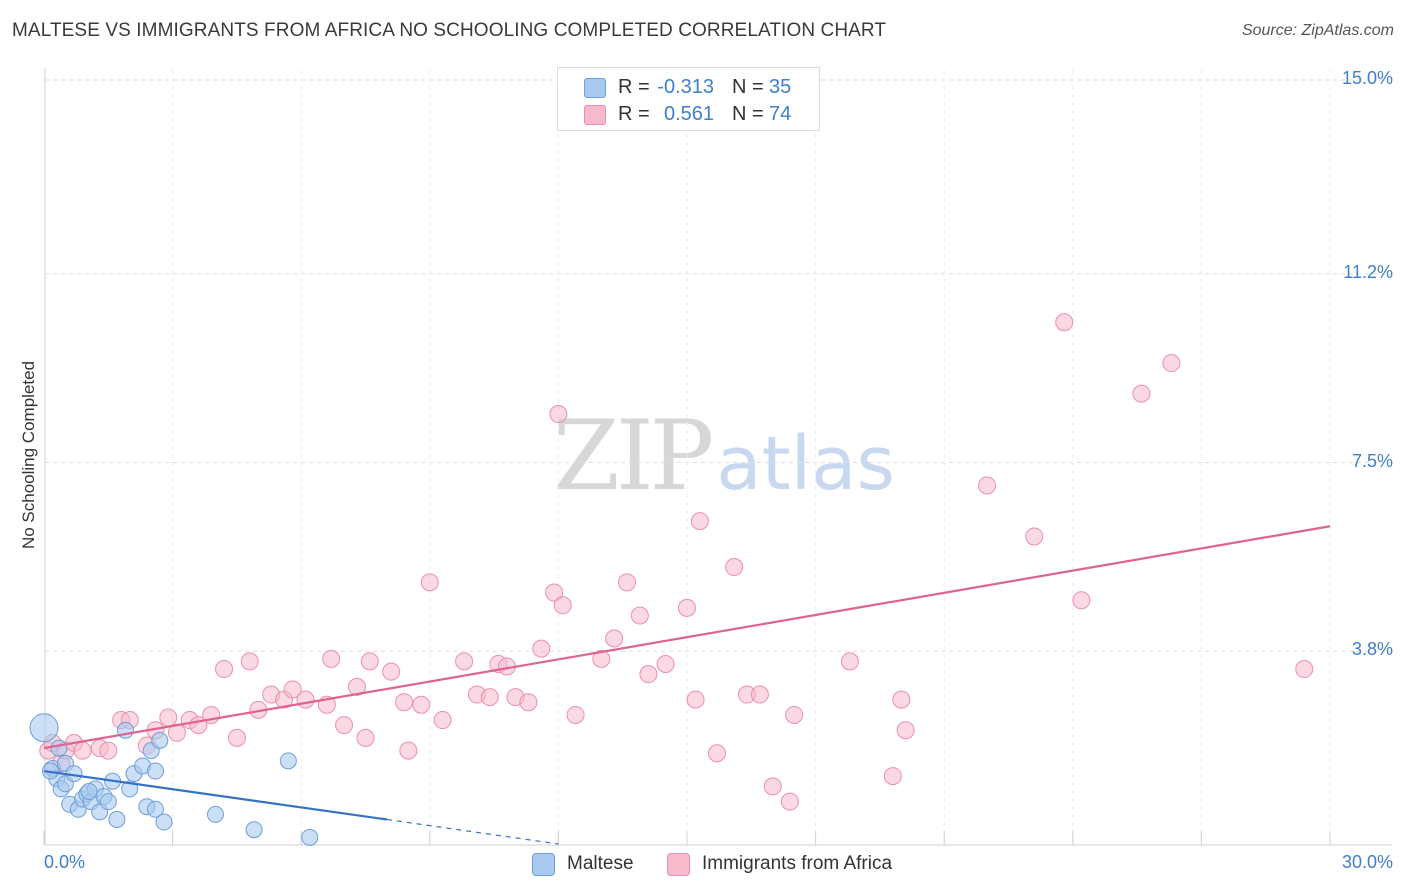  I want to click on legend-label-maltese: Maltese, so click(600, 863).